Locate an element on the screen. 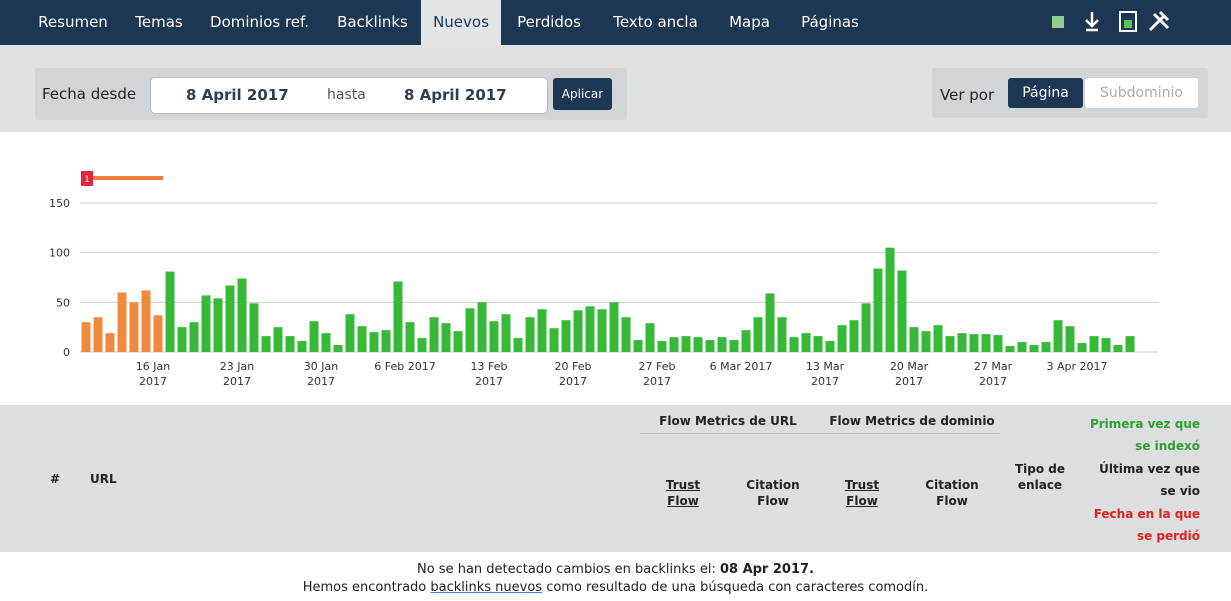  date-header: Primera vez que se indexó is located at coordinates (1144, 435).